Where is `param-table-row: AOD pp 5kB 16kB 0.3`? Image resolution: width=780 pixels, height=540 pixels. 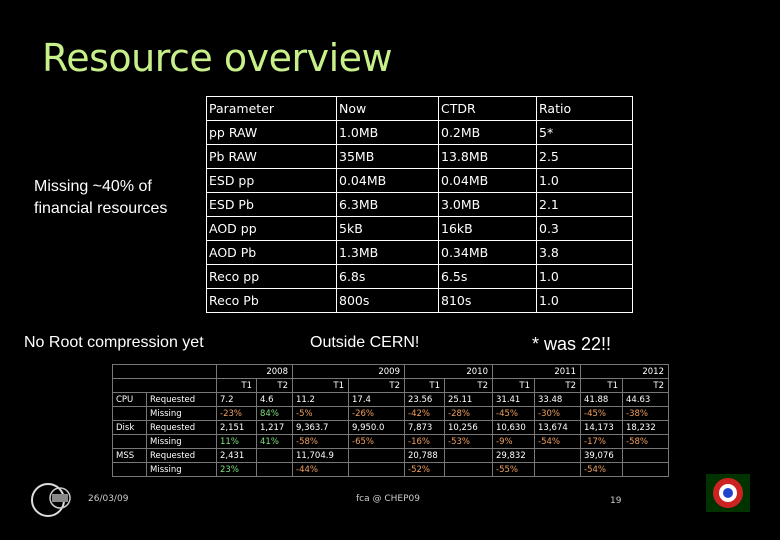 param-table-row: AOD pp 5kB 16kB 0.3 is located at coordinates (419, 228).